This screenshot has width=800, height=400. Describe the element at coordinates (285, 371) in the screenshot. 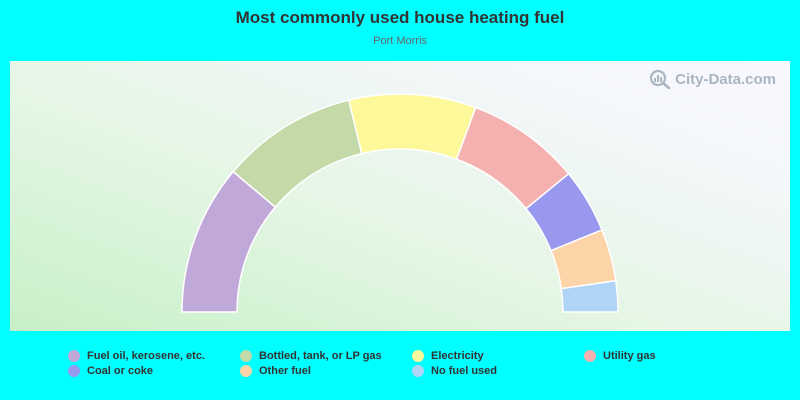

I see `legend-label: Other fuel` at that location.